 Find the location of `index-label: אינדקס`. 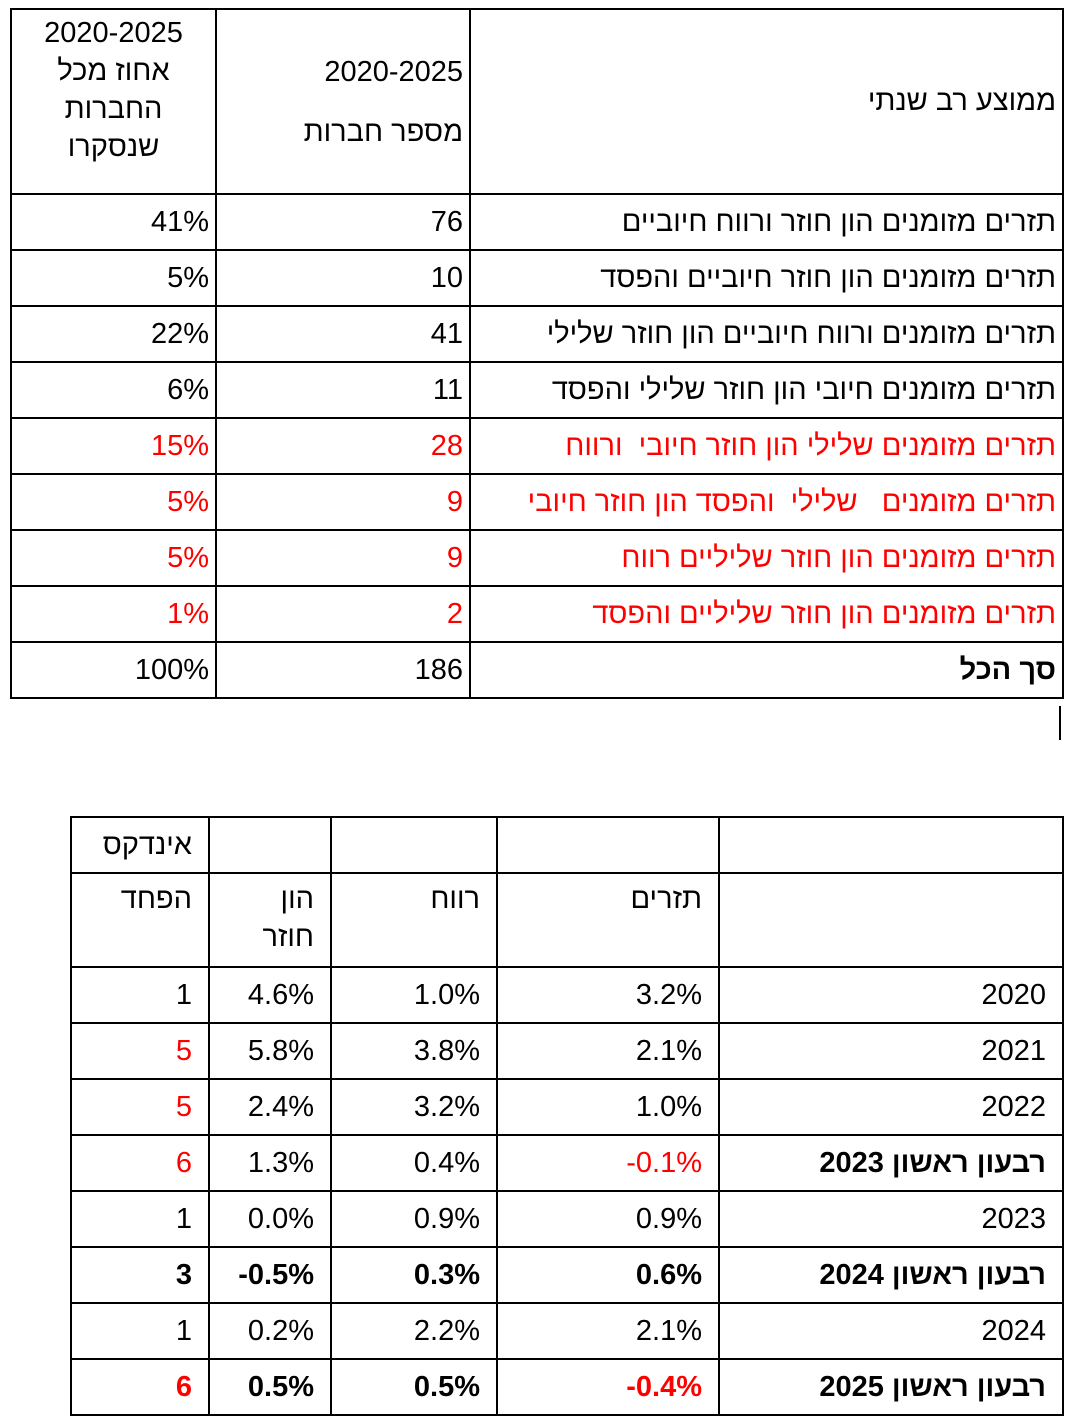

index-label: אינדקס is located at coordinates (140, 845).